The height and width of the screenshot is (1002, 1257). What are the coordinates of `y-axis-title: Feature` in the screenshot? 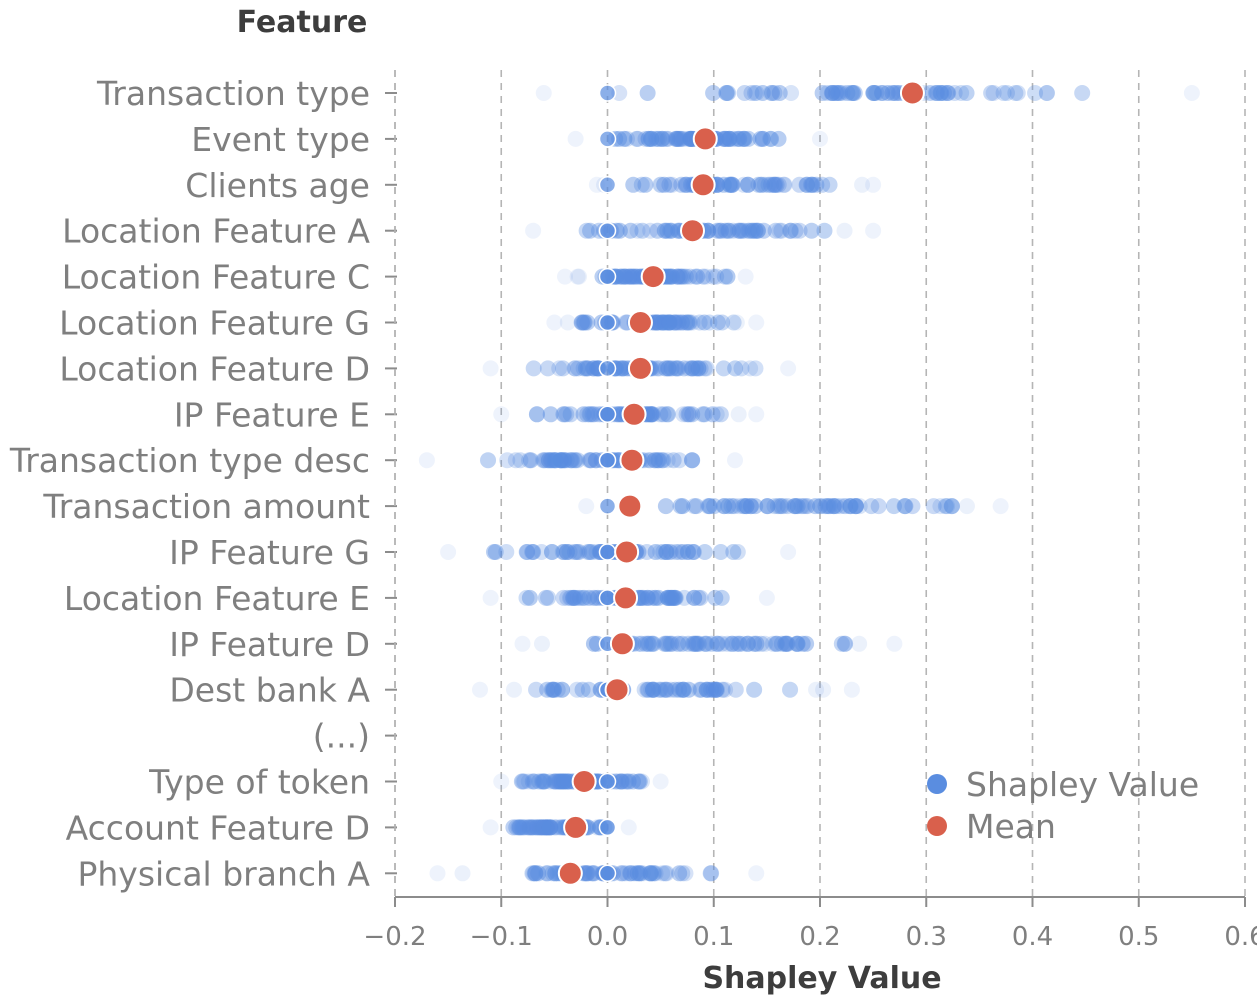 It's located at (302, 22).